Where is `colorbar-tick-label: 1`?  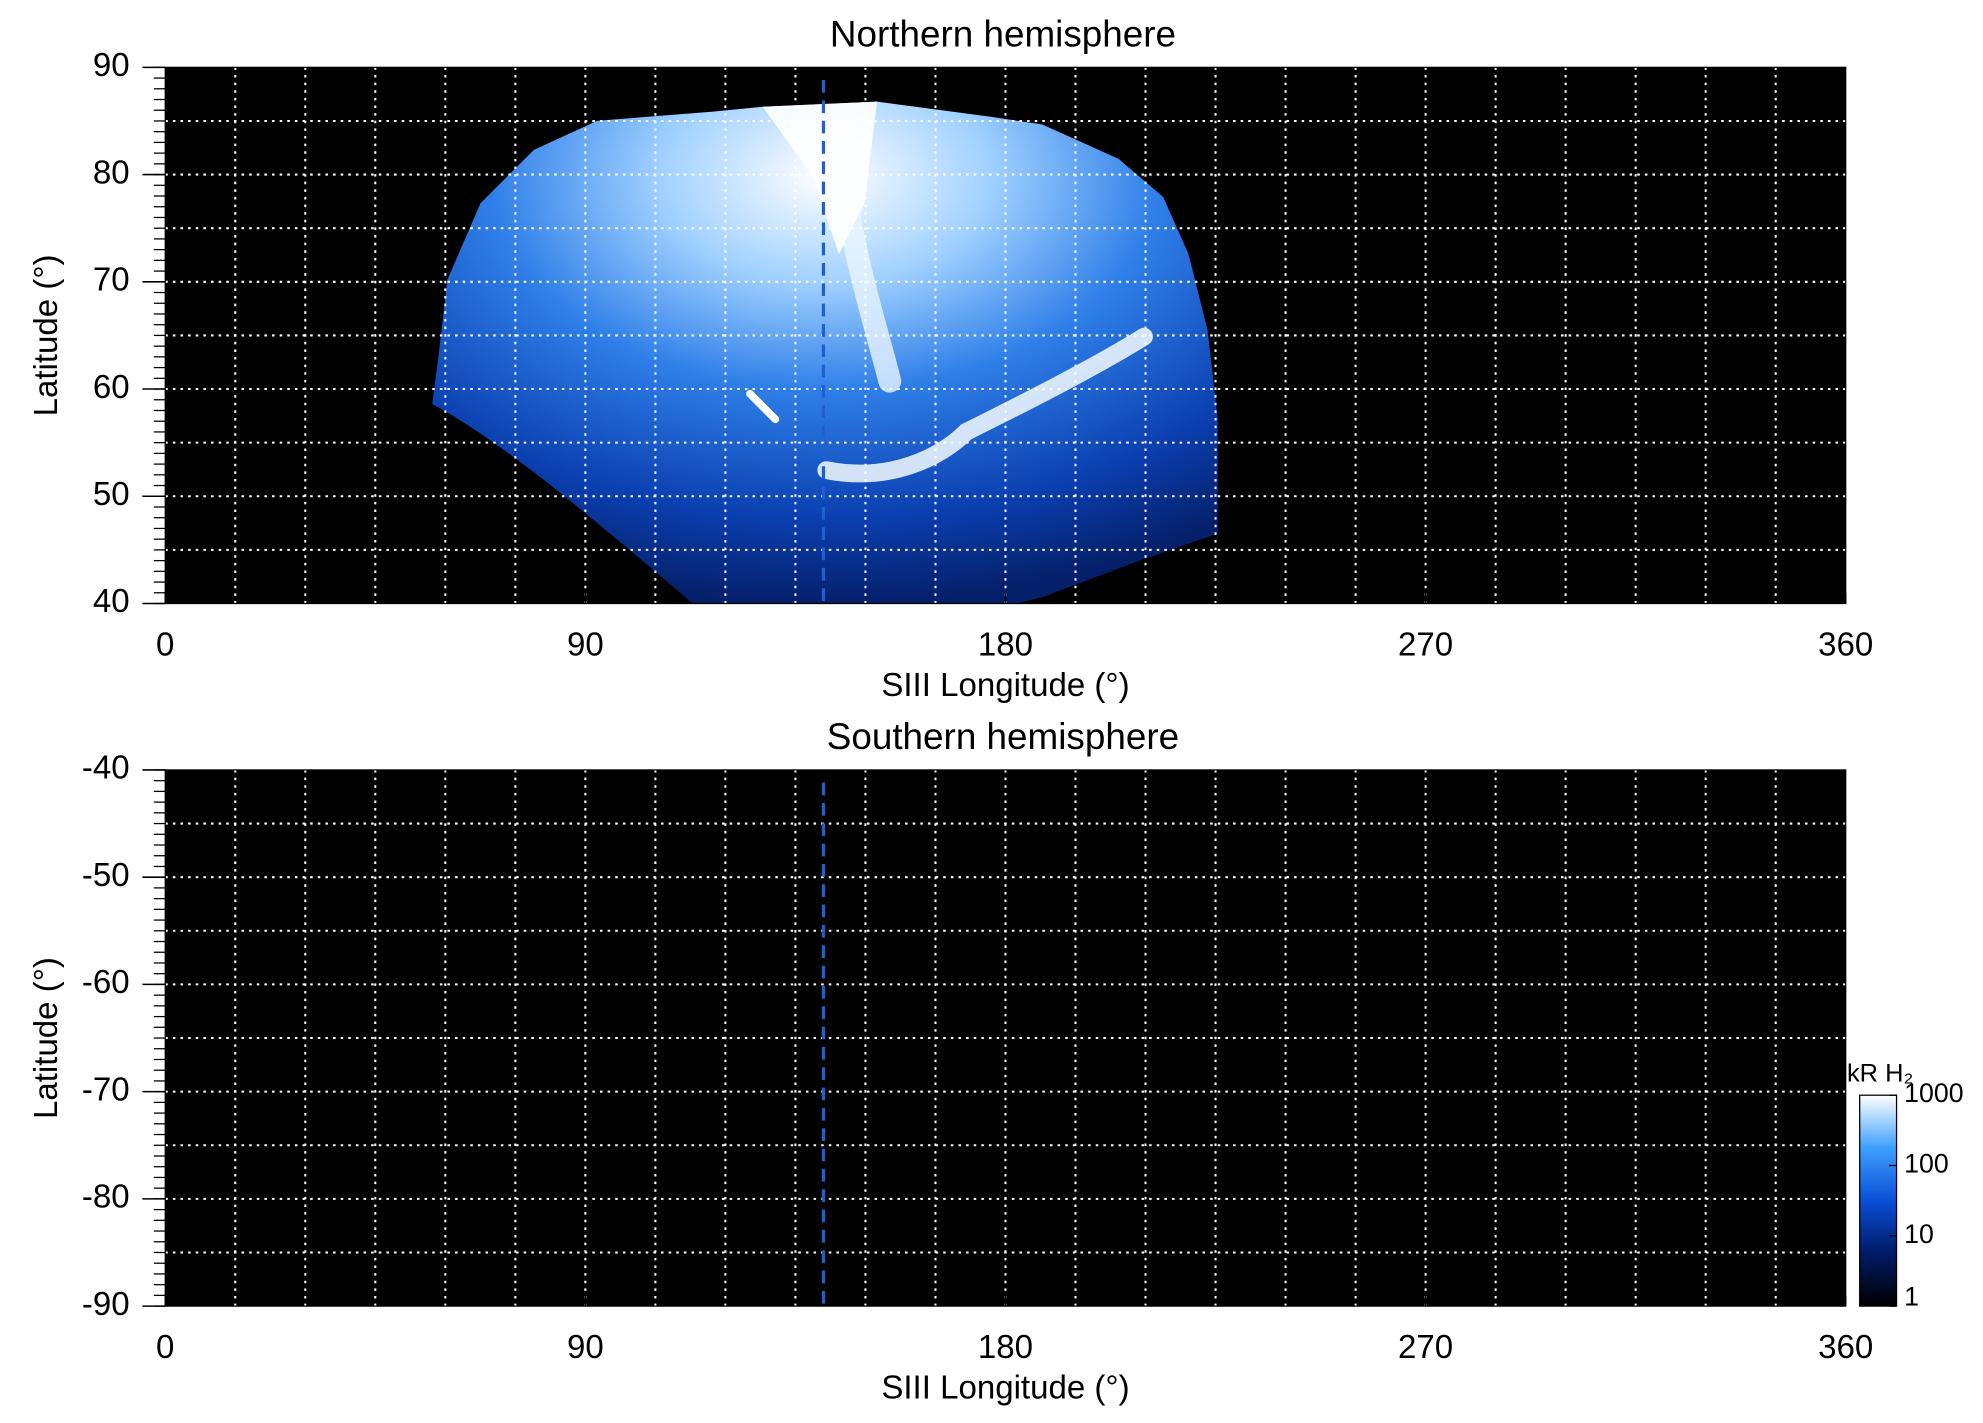
colorbar-tick-label: 1 is located at coordinates (1911, 1297).